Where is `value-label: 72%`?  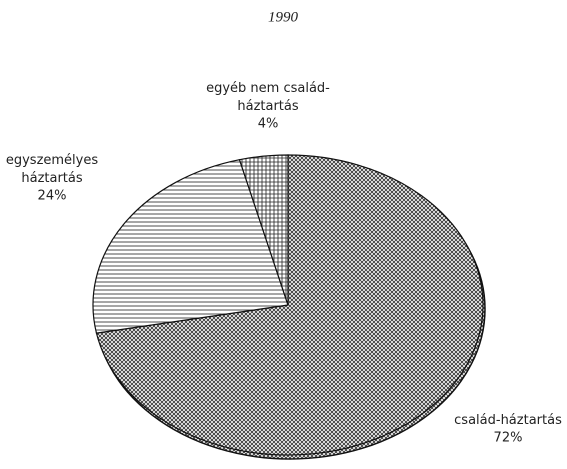
value-label: 72% is located at coordinates (508, 438).